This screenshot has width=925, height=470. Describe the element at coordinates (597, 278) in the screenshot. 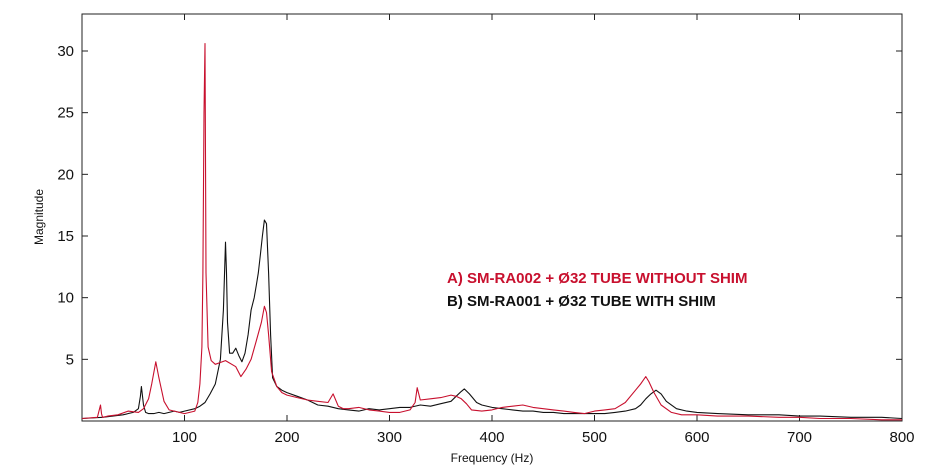

I see `legend-entry-a: A) SM-RA002 + Ø32 TUBE WITHOUT SHIM` at that location.